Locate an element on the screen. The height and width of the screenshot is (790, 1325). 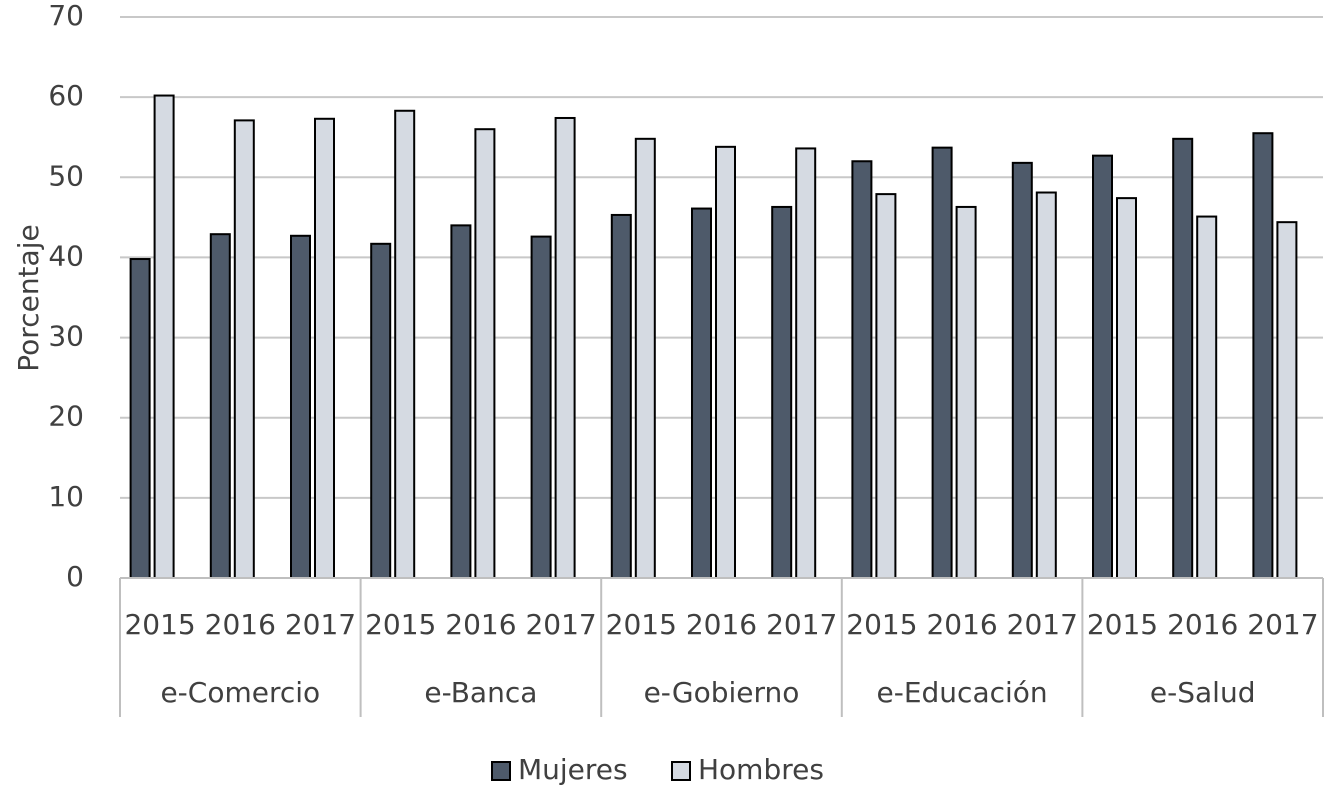
legend-swatch-hombres is located at coordinates (681, 771).